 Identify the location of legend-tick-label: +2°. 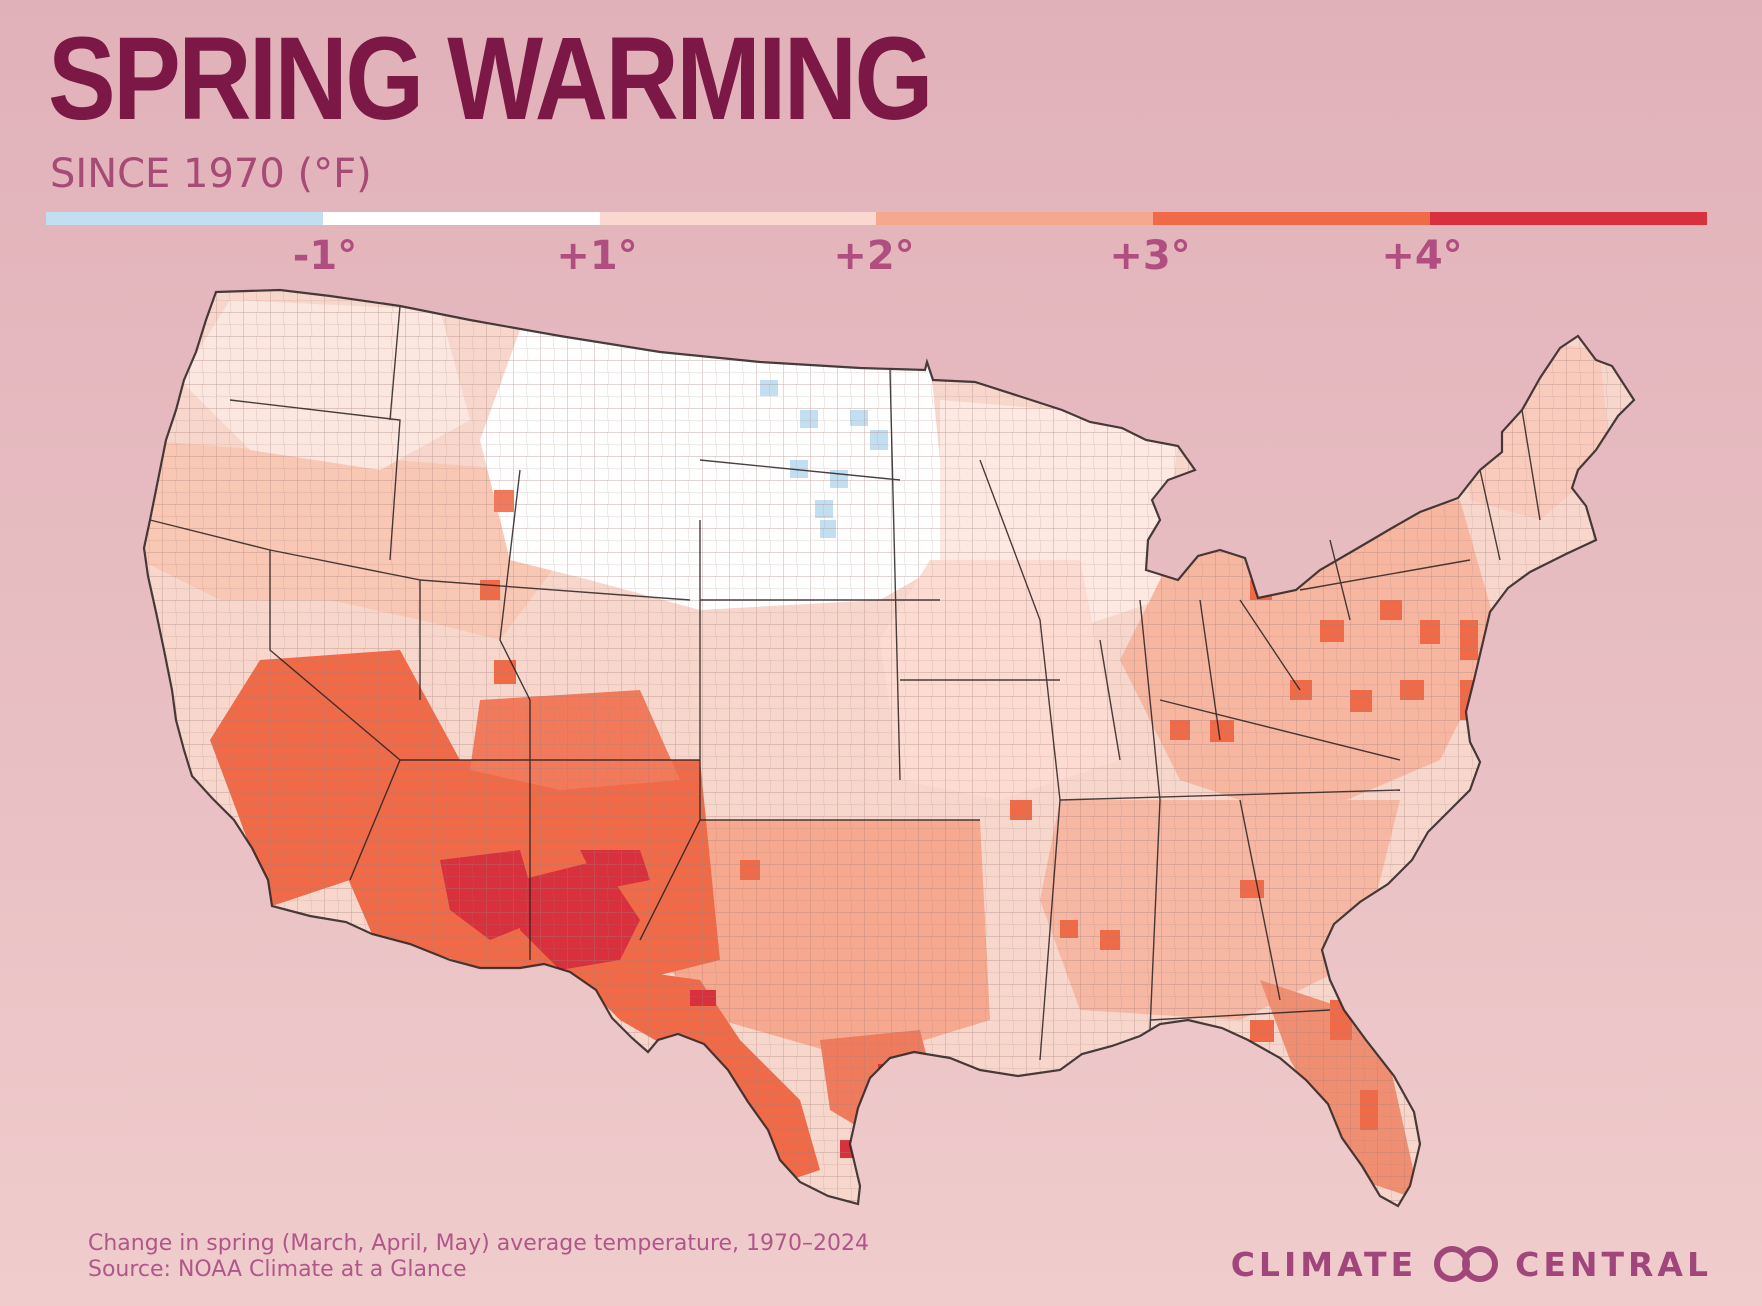
(874, 256).